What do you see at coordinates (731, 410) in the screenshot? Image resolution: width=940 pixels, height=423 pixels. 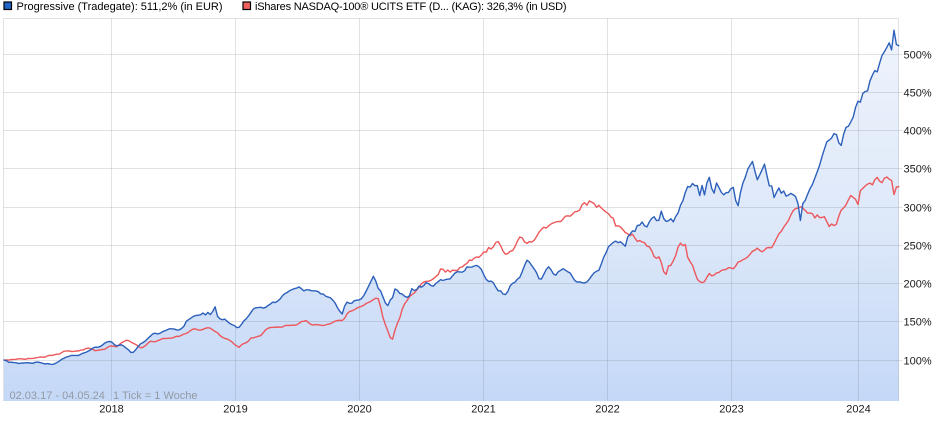 I see `svg-text: 2023` at bounding box center [731, 410].